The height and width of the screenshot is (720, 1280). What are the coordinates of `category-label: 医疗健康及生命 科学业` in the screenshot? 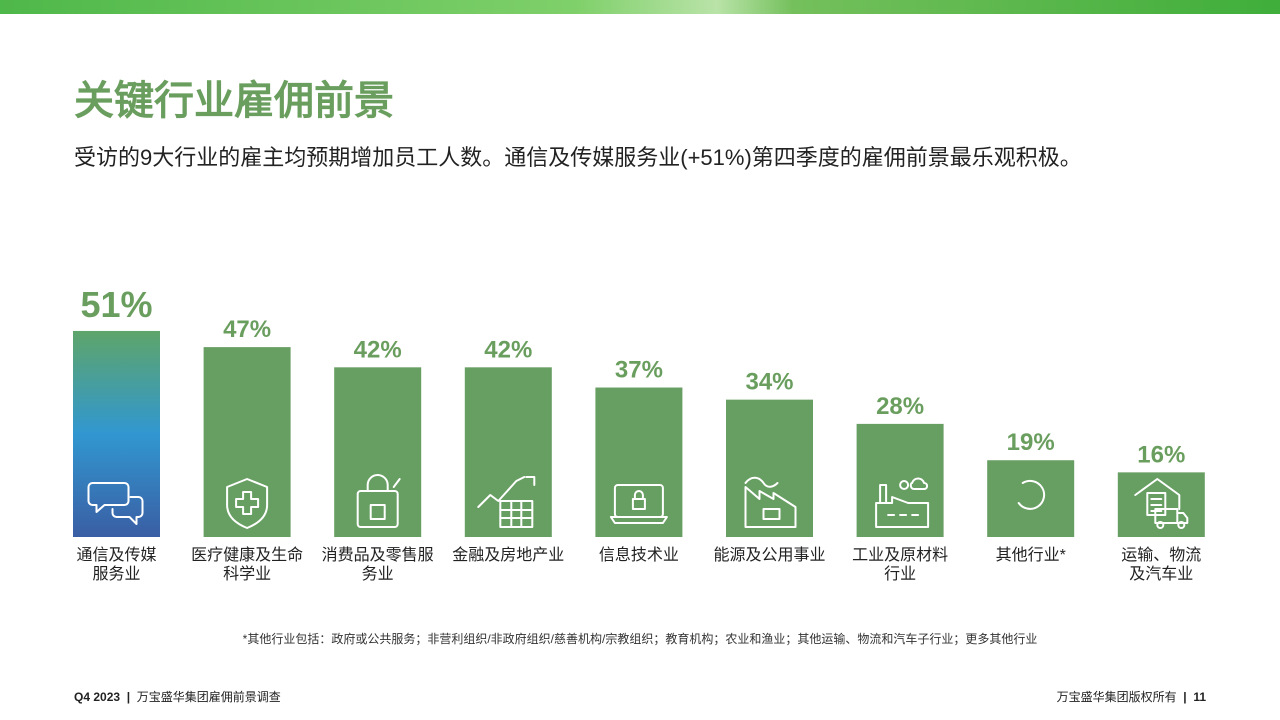 It's located at (247, 565).